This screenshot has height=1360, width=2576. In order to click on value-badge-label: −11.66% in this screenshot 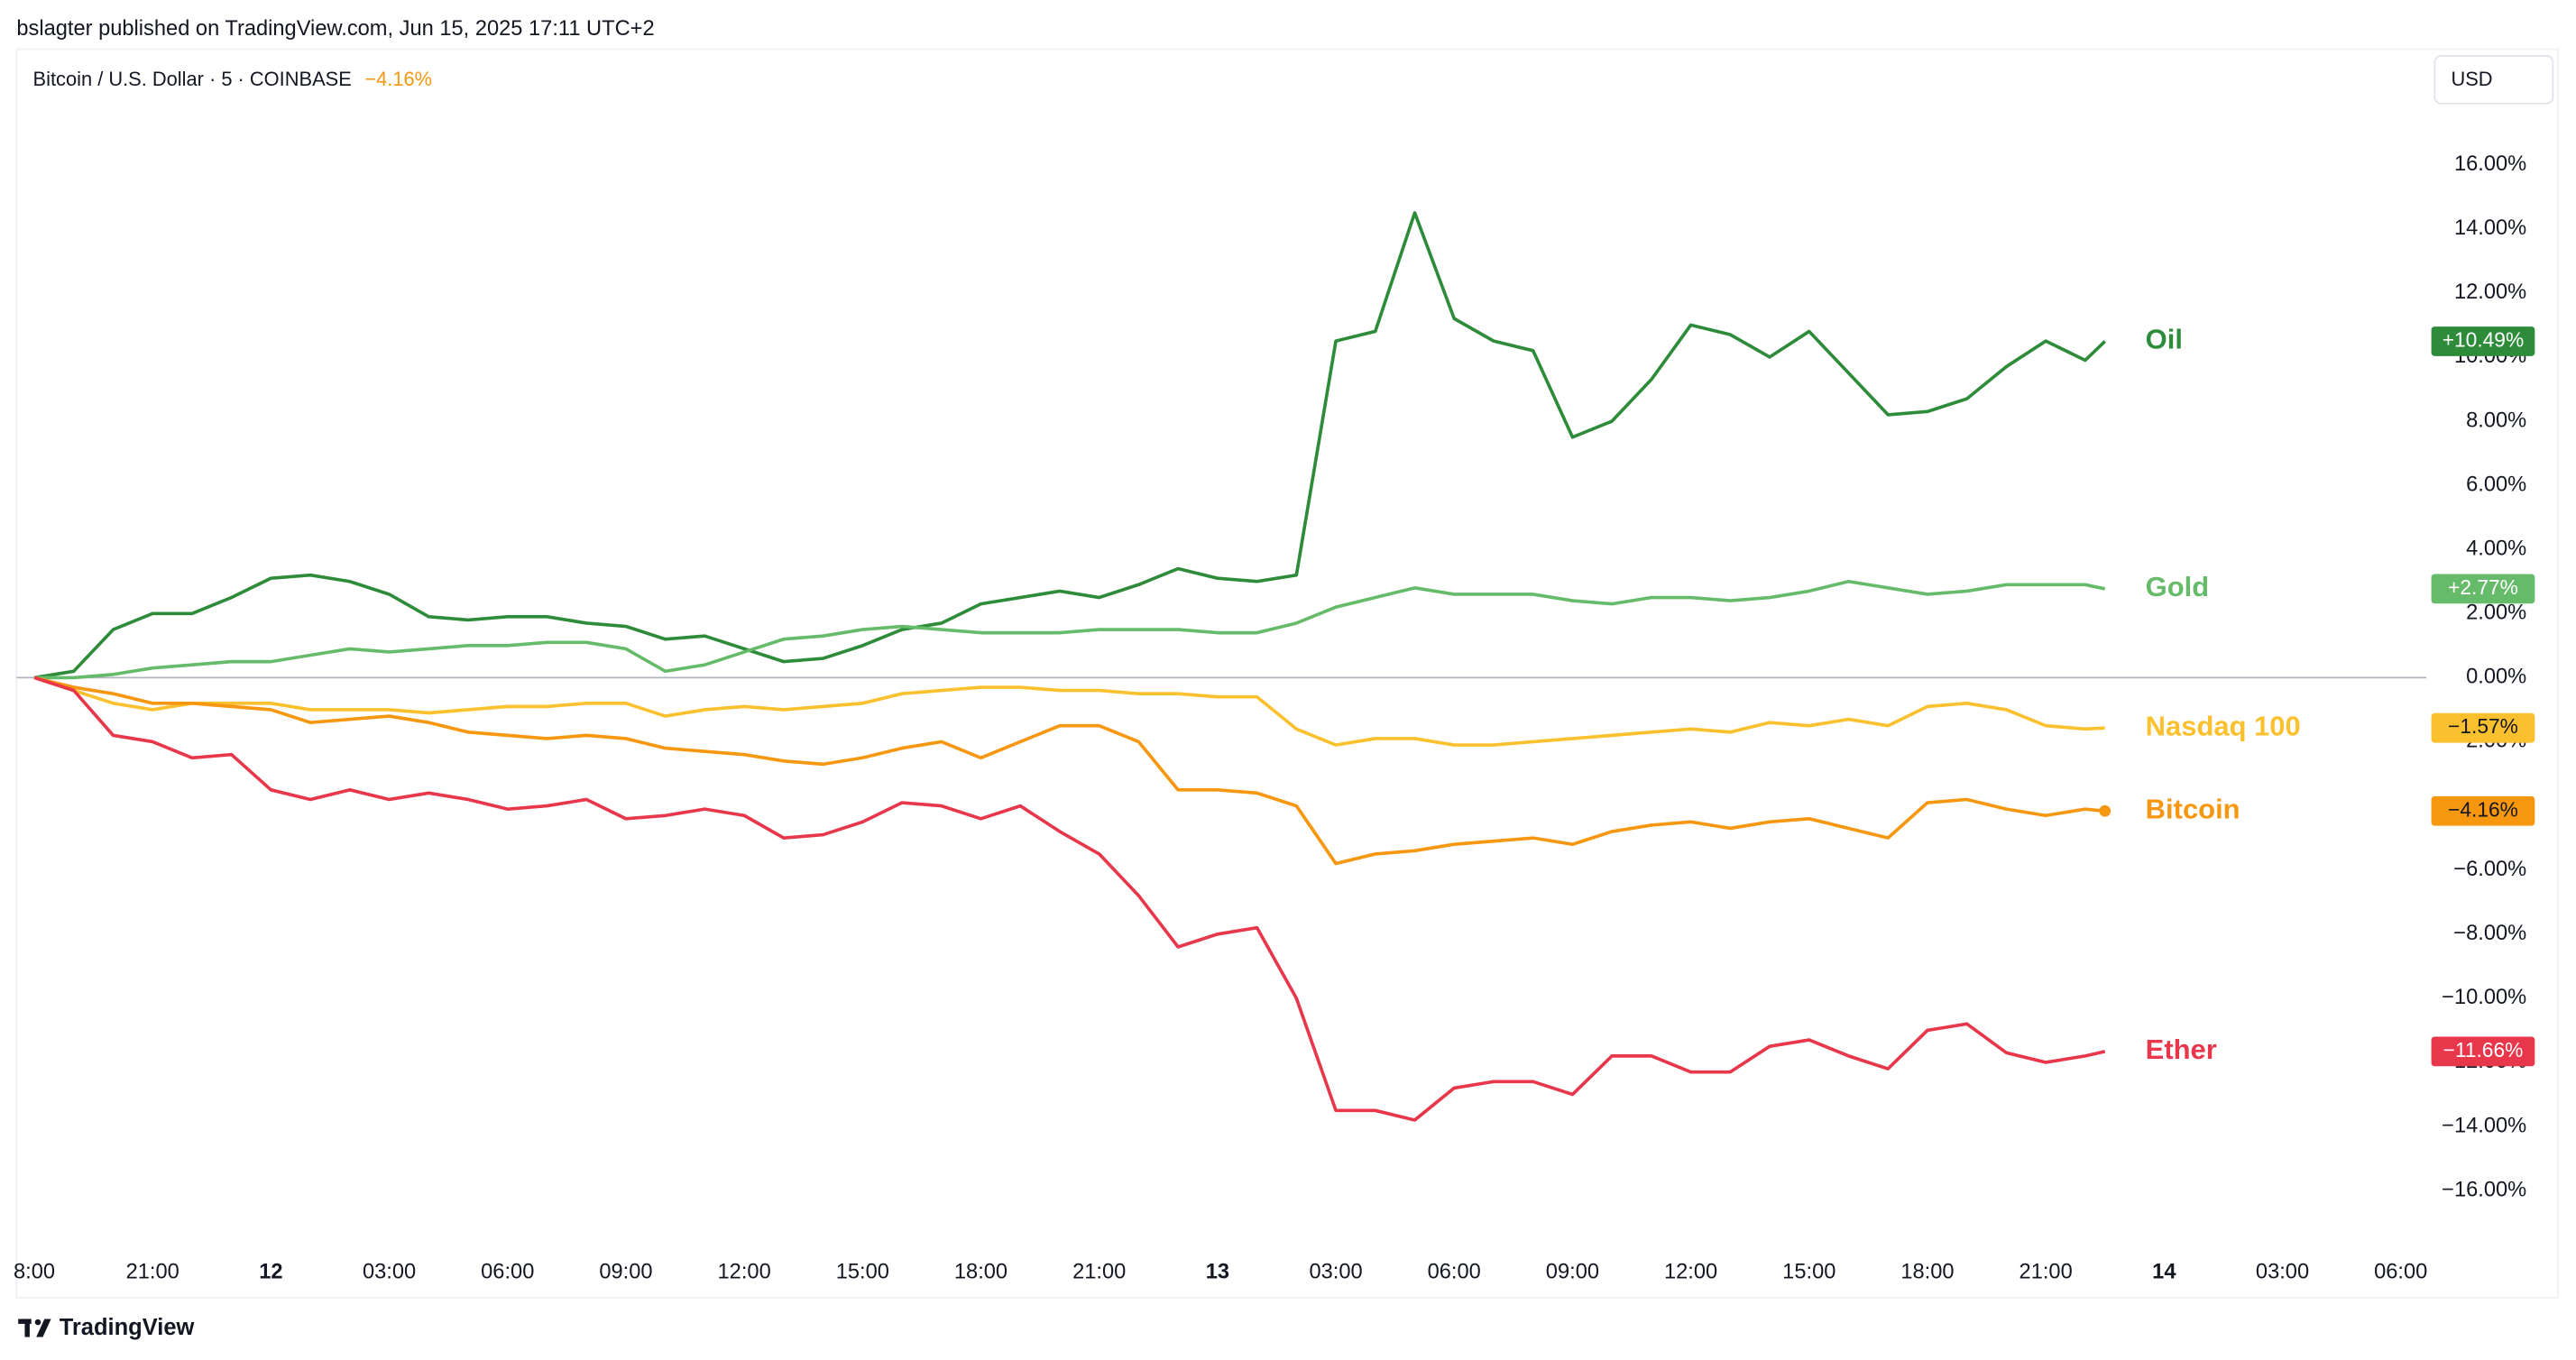, I will do `click(2483, 1050)`.